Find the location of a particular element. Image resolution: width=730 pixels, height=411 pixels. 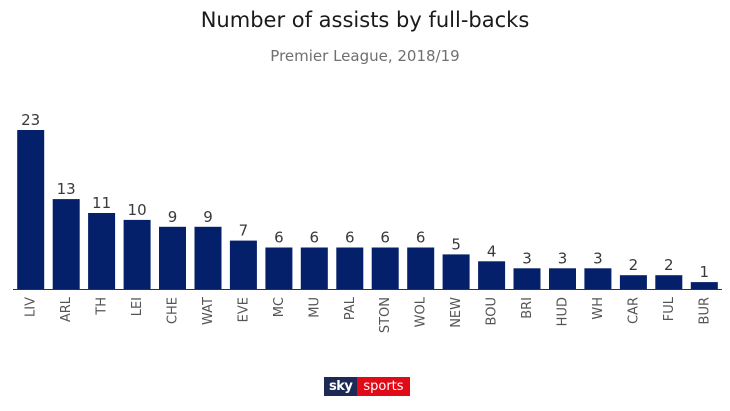

value-label-mc: 6 is located at coordinates (279, 238).